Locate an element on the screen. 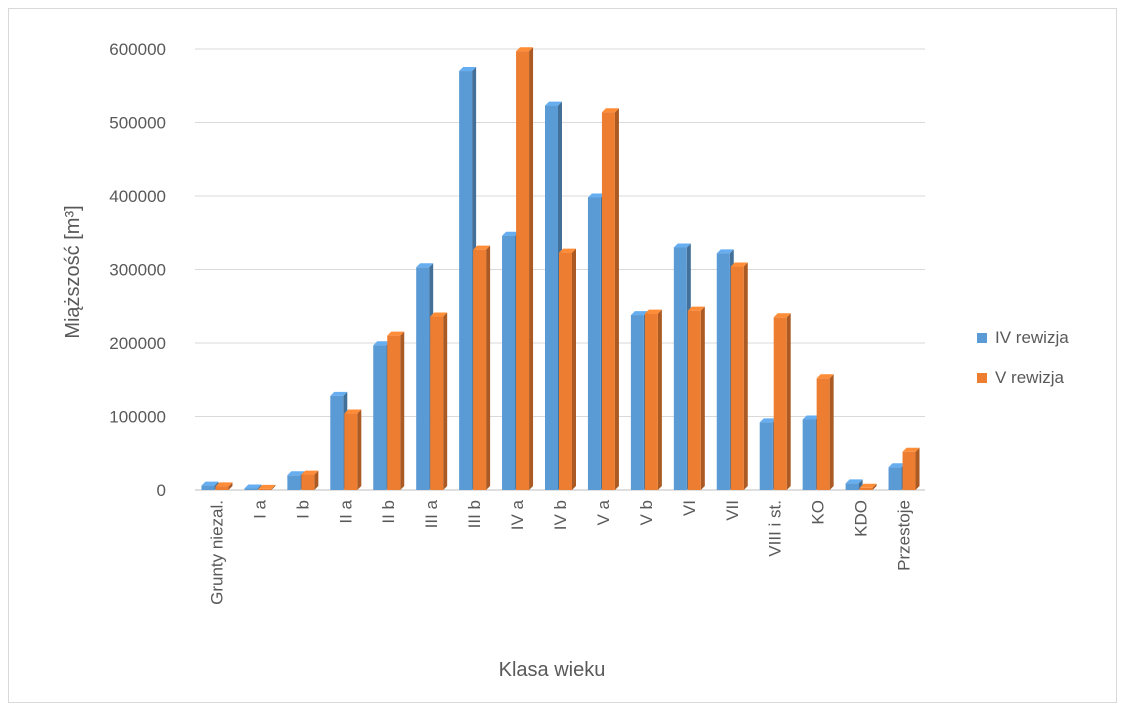 Image resolution: width=1125 pixels, height=711 pixels. y-tick-label: 100000 is located at coordinates (137, 417).